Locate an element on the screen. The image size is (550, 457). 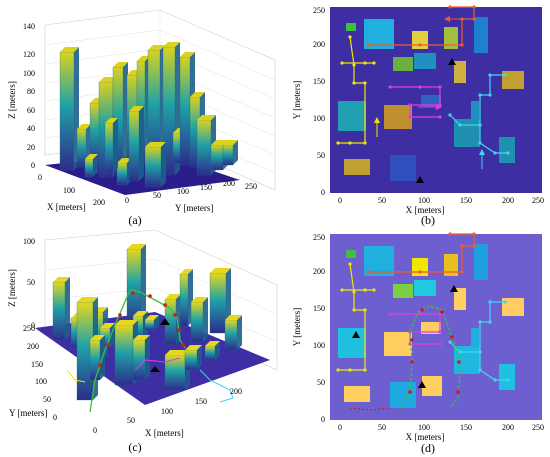
uav-path-red is located at coordinates (370, 409).